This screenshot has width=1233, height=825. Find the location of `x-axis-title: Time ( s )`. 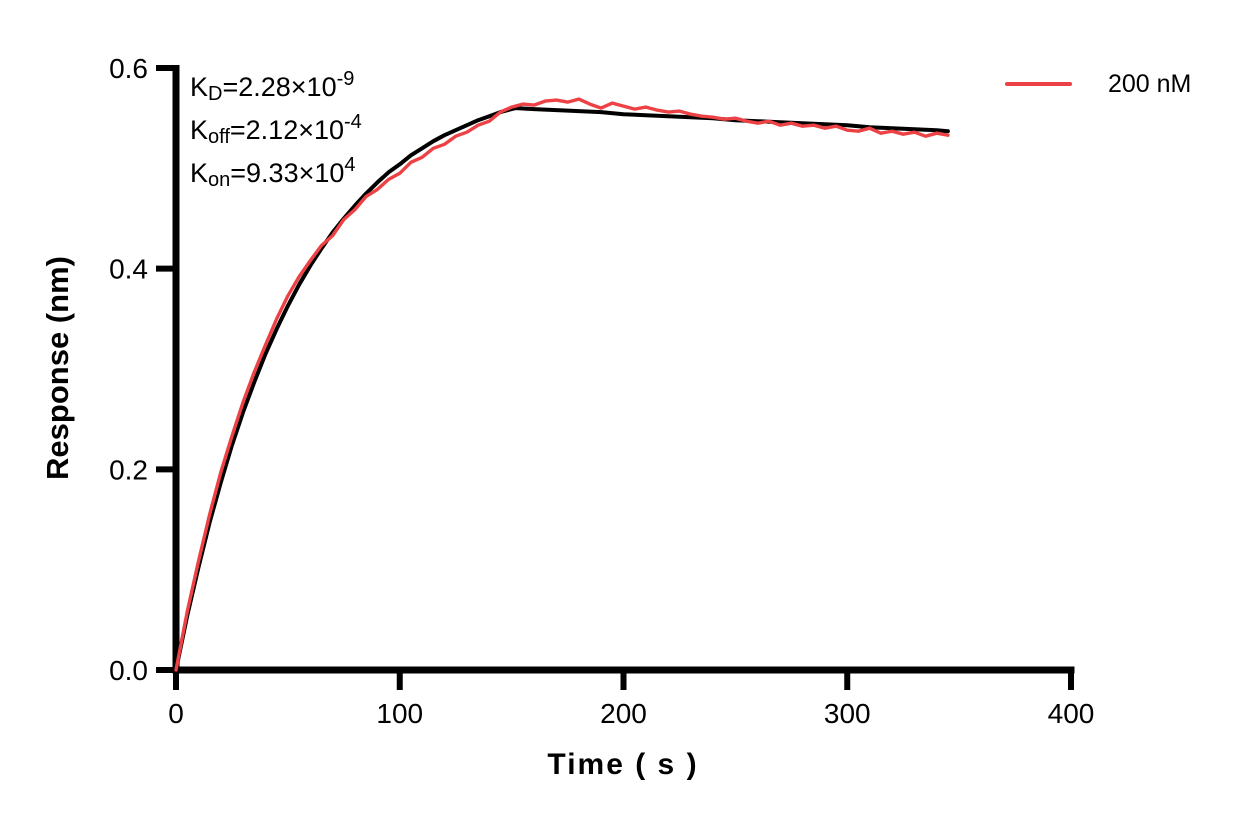

x-axis-title: Time ( s ) is located at coordinates (623, 764).